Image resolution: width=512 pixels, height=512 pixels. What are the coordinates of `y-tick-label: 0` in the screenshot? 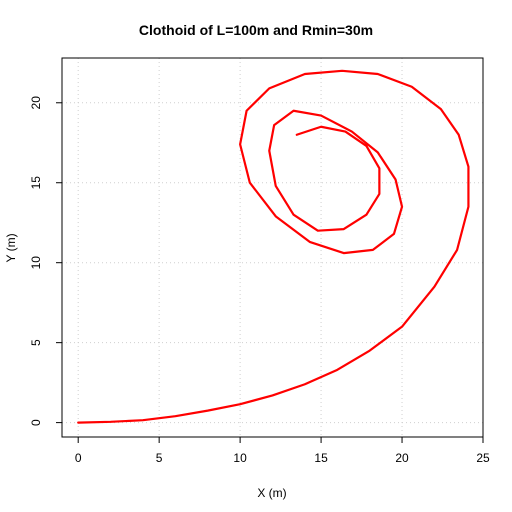 It's located at (36, 422).